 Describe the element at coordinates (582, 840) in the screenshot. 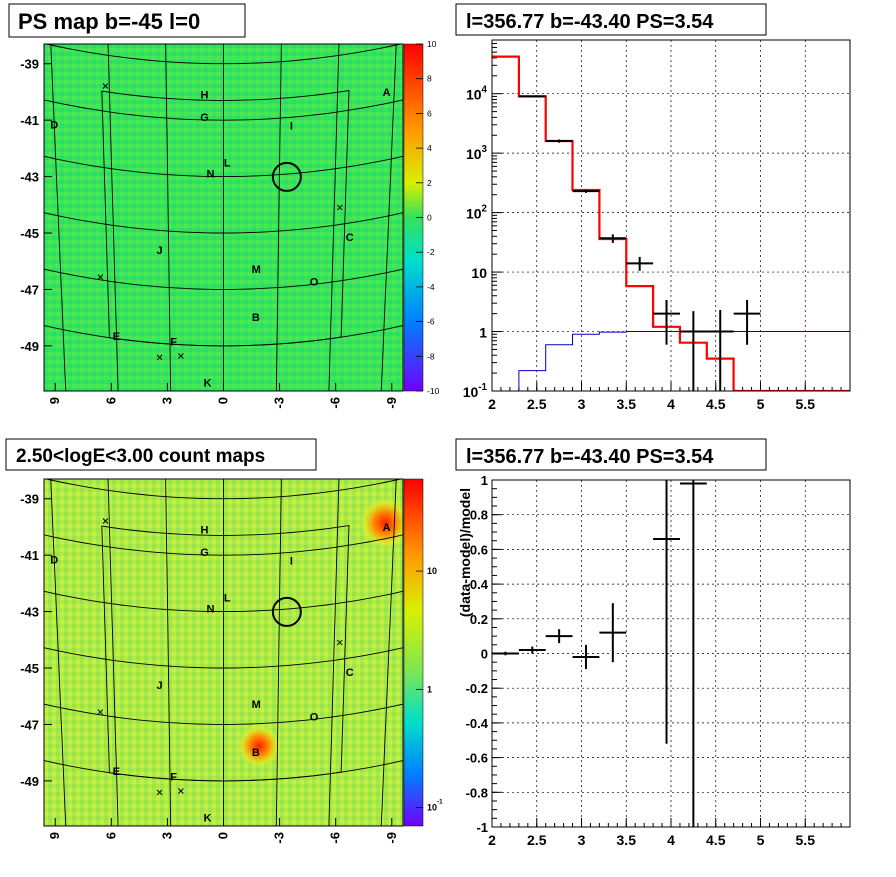

I see `residual-x-tick-label: 3` at that location.